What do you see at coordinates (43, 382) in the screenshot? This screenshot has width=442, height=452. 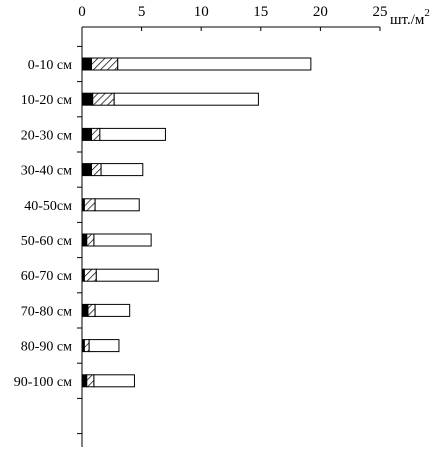 I see `category-label: 90-100 см` at bounding box center [43, 382].